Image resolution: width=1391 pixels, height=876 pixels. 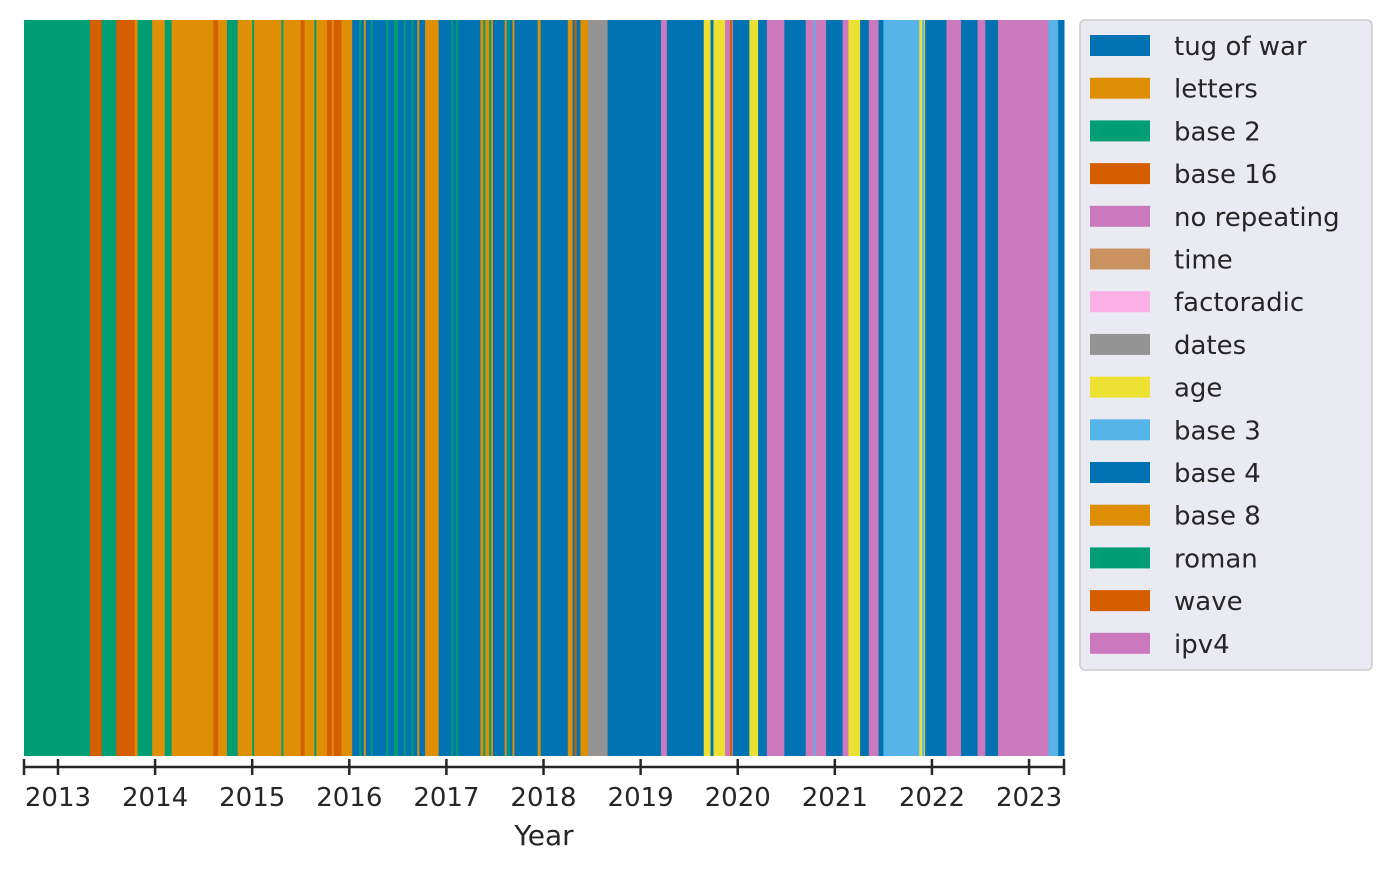 I want to click on x-tick-label: 2020, so click(x=738, y=798).